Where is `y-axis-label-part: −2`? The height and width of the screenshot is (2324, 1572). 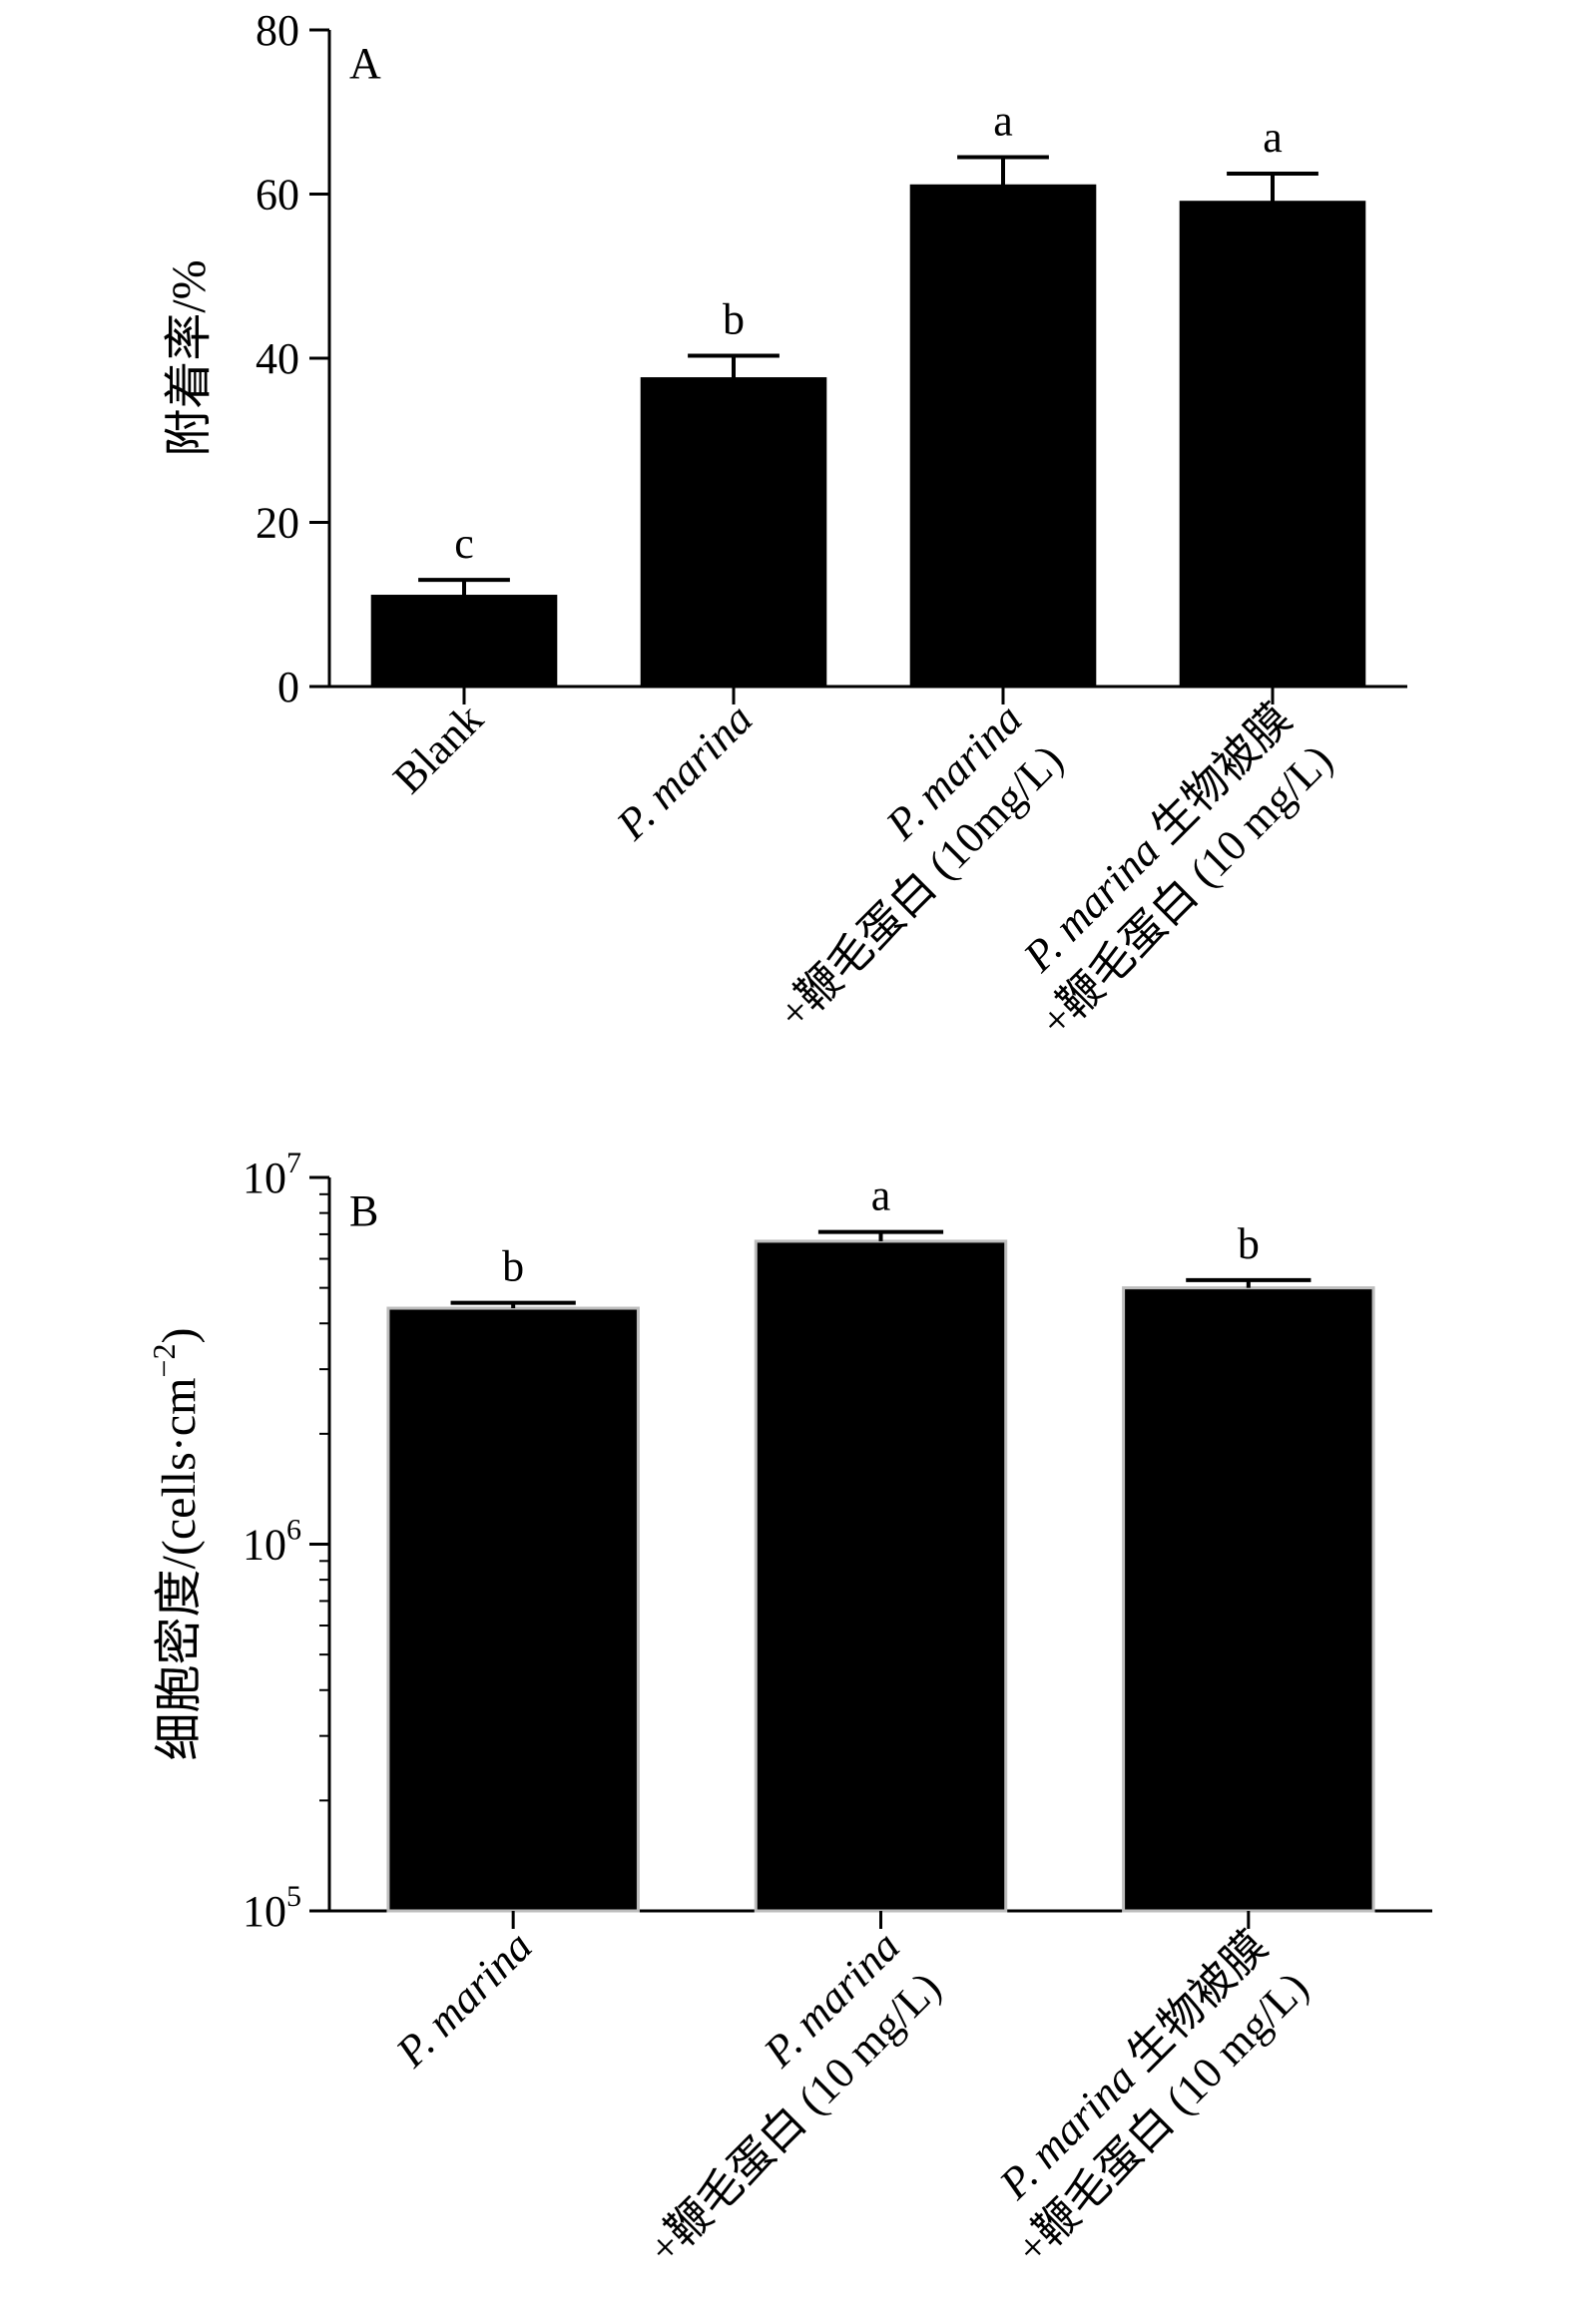
y-axis-label-part: −2 is located at coordinates (164, 1361).